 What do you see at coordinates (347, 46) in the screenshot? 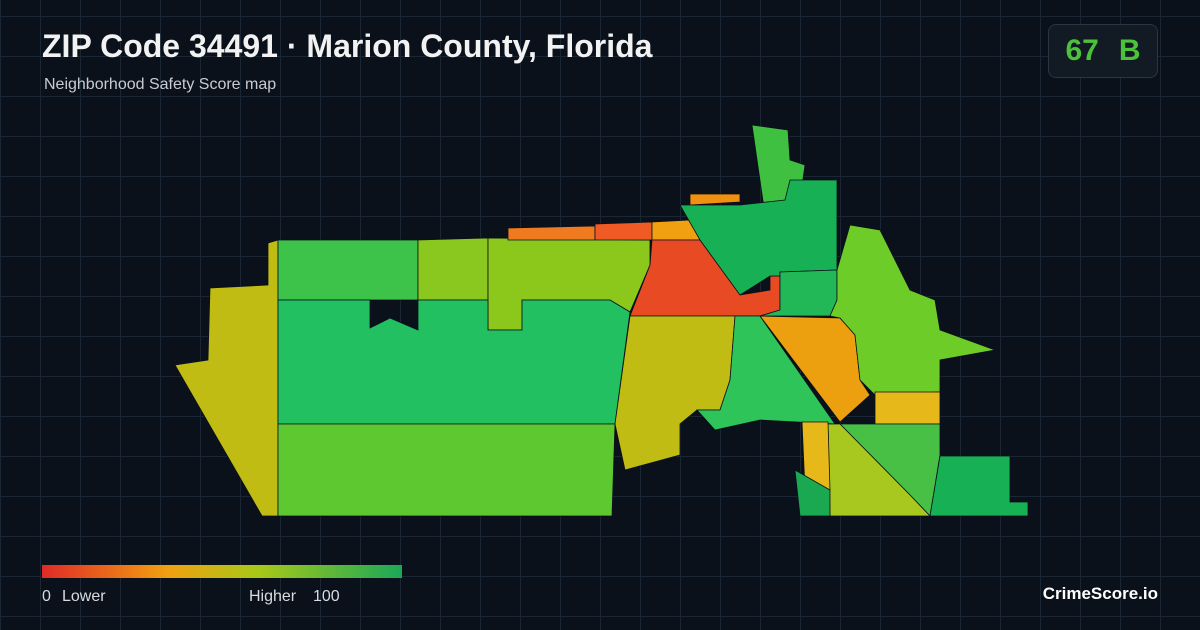
I see `title: ZIP Code 34491 · Marion County, Florida` at bounding box center [347, 46].